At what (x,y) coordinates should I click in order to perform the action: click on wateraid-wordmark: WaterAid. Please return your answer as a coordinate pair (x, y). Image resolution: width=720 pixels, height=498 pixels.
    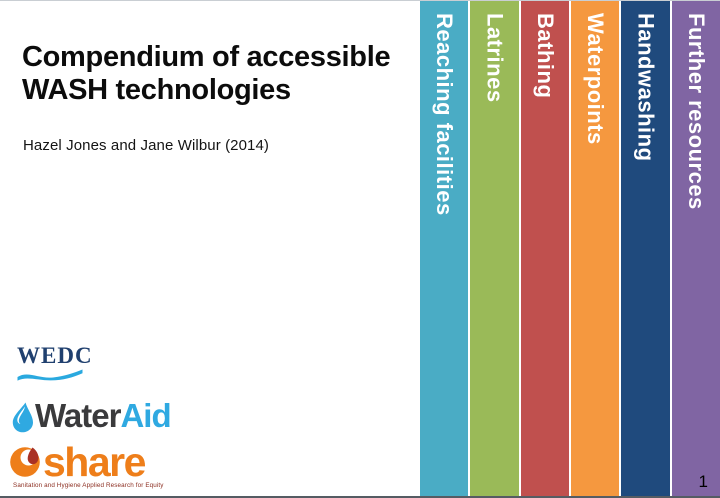
    Looking at the image, I should click on (103, 415).